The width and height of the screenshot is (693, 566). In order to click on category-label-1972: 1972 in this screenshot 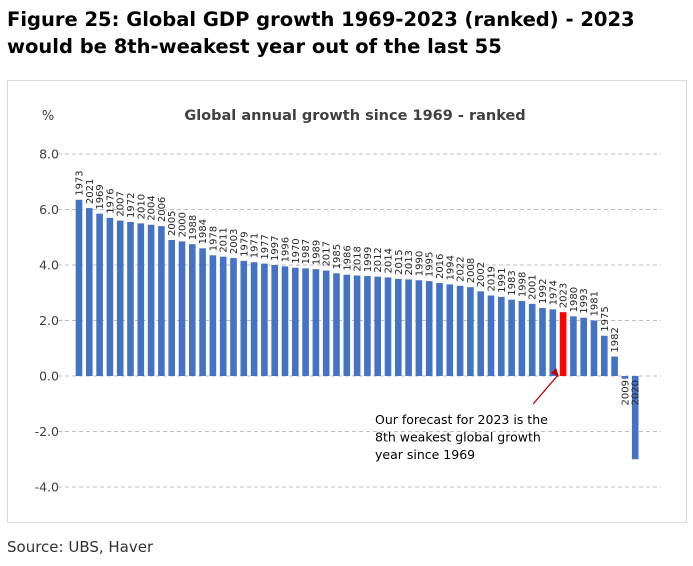, I will do `click(131, 205)`.